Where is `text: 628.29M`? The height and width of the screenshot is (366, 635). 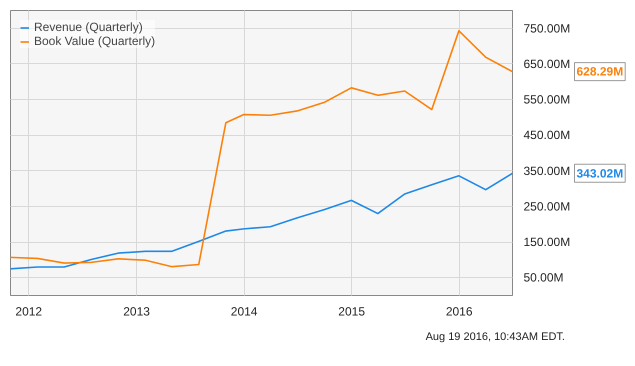 text: 628.29M is located at coordinates (600, 71).